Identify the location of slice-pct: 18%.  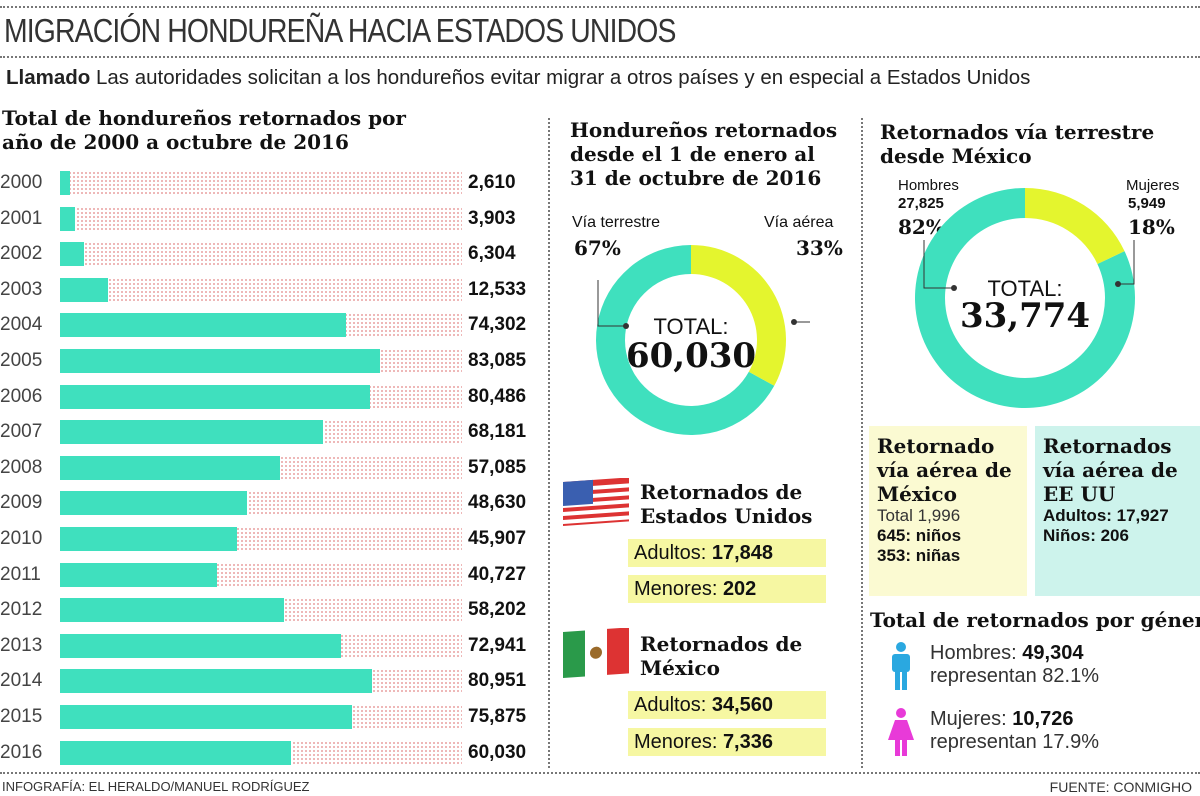
(1151, 227).